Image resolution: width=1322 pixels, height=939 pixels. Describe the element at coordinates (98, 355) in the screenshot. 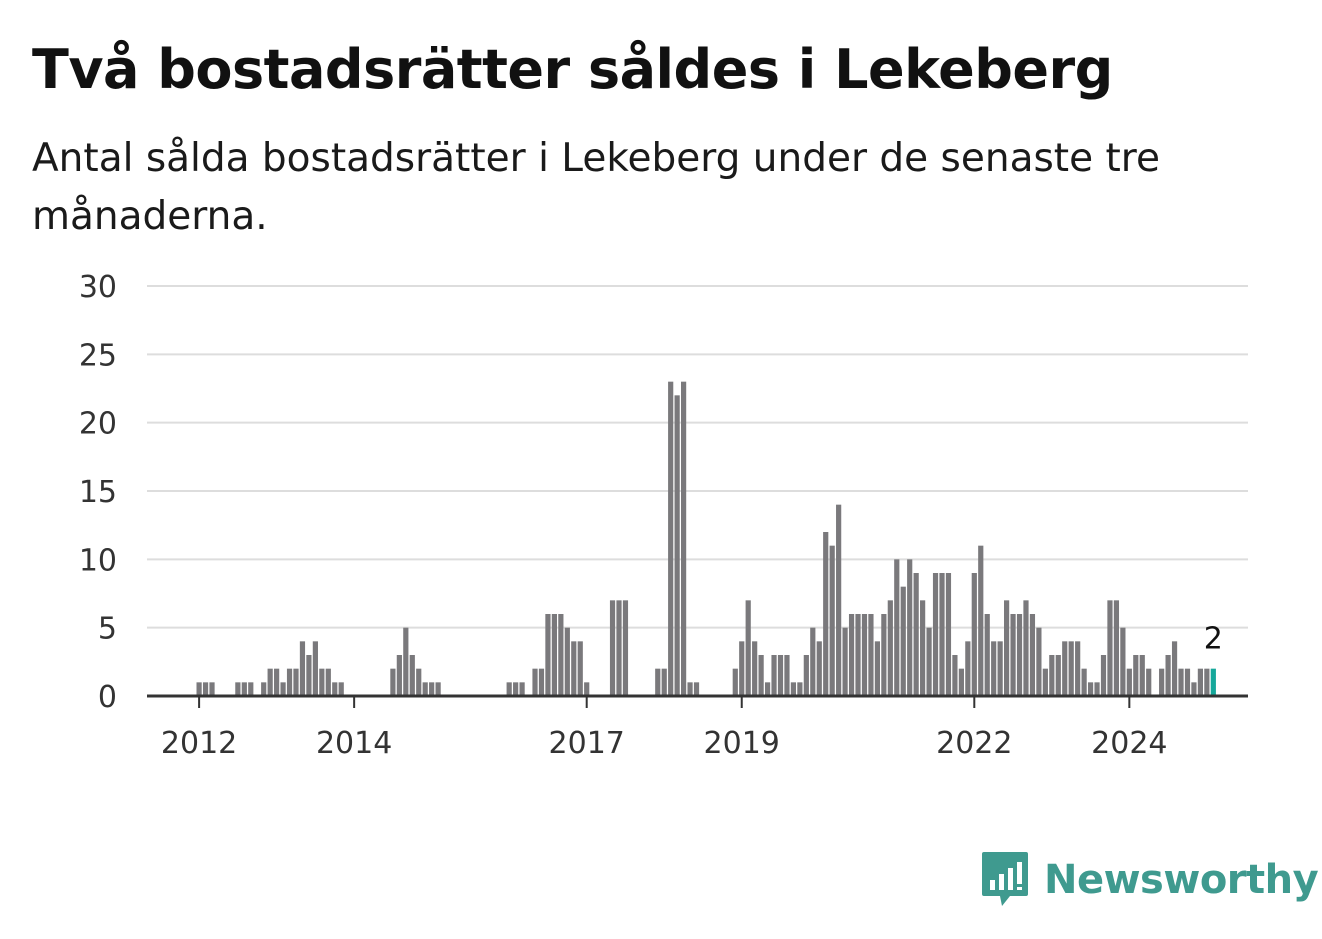

I see `y-tick-label: 25` at that location.